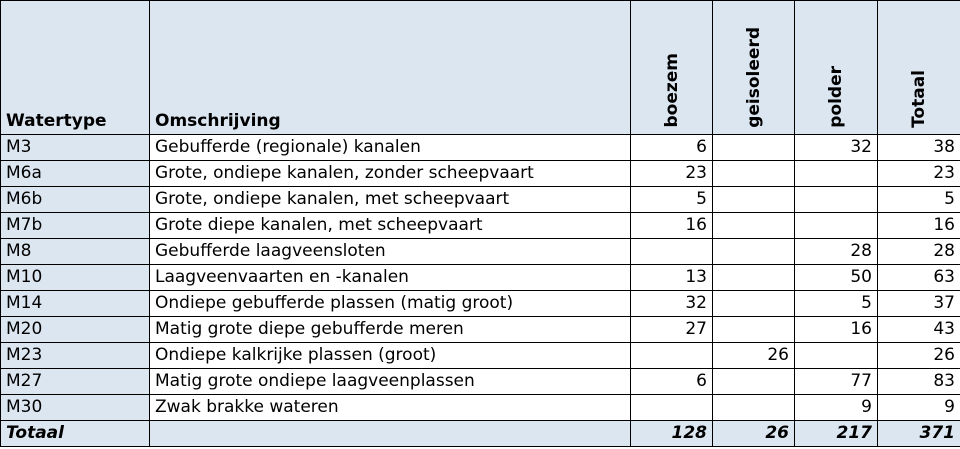 The height and width of the screenshot is (449, 960). What do you see at coordinates (390, 225) in the screenshot?
I see `cell-omschrijving: Grote diepe kanalen, met scheepvaart` at bounding box center [390, 225].